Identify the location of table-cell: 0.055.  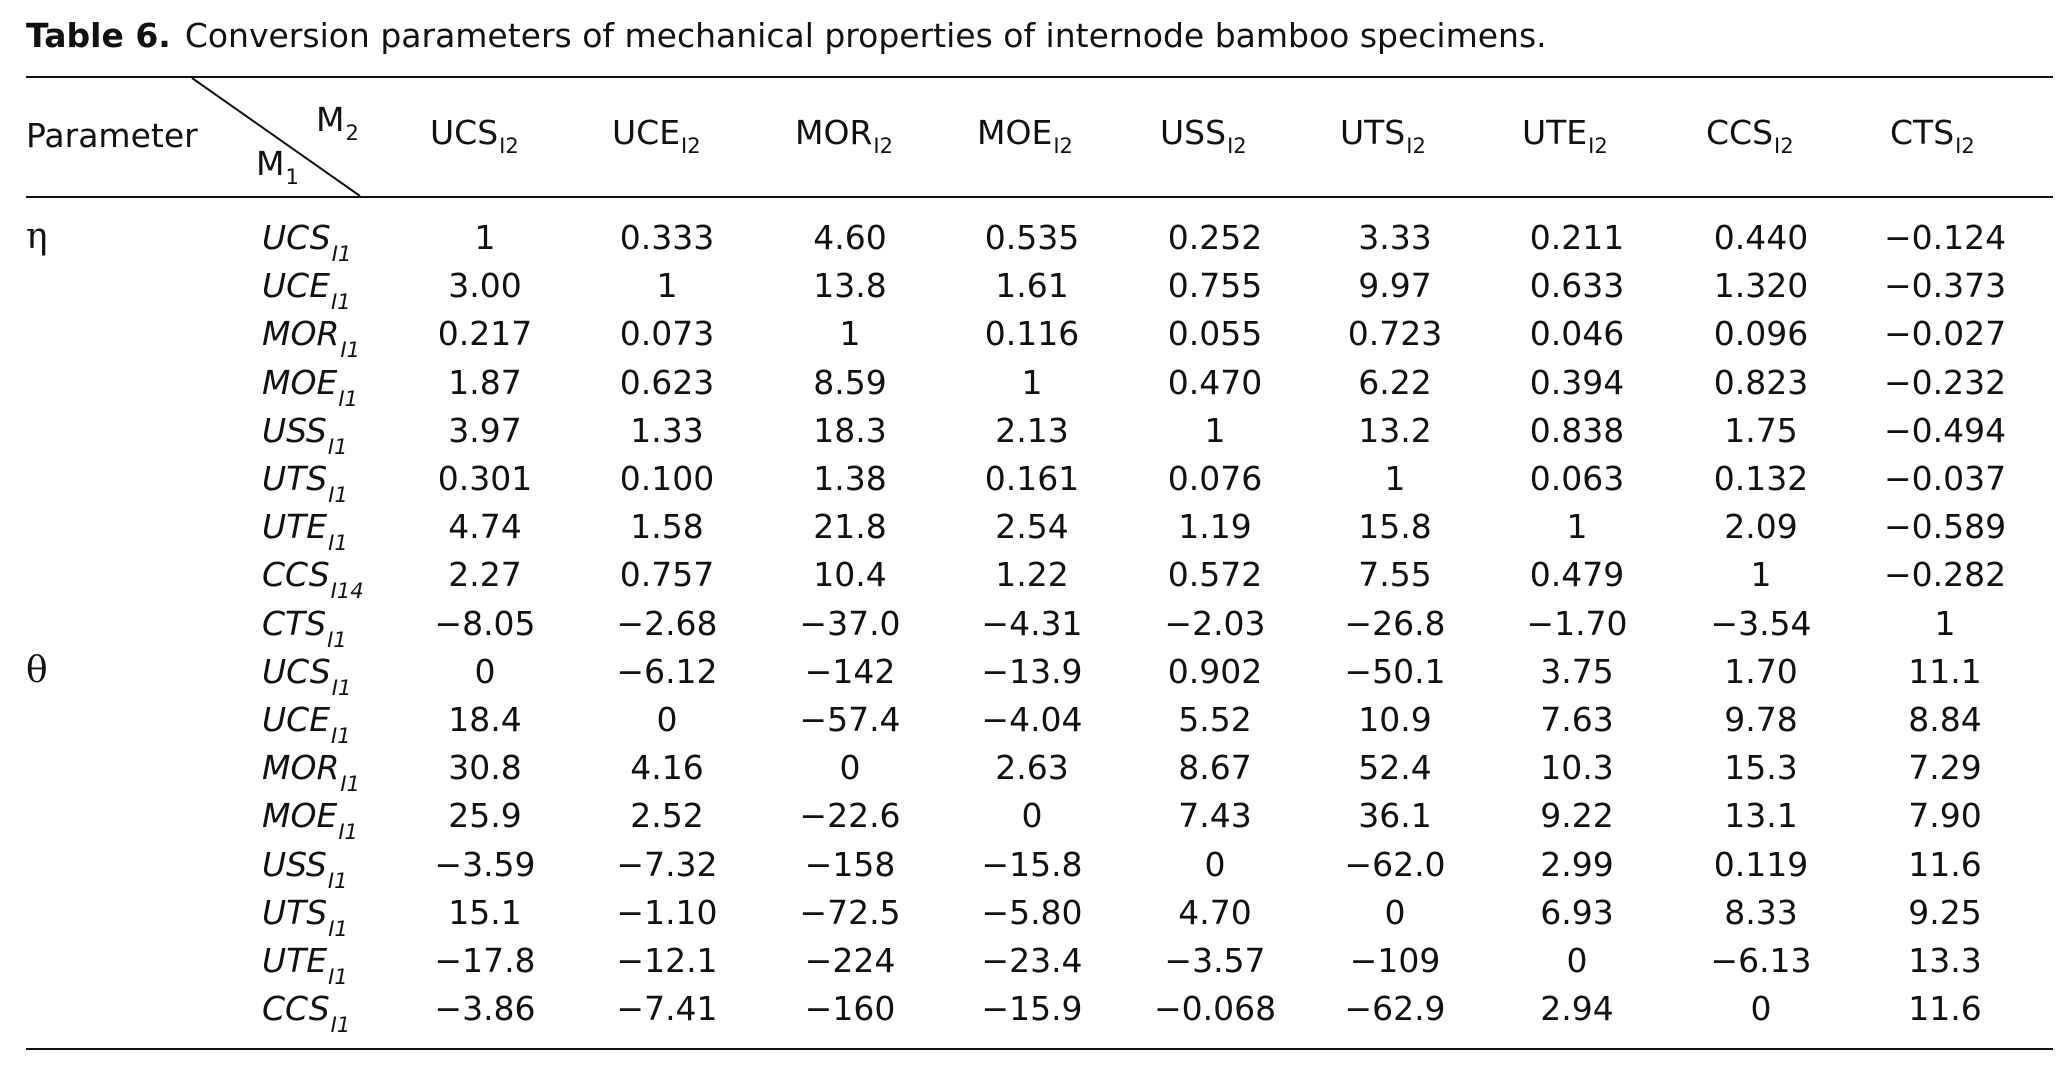
(1215, 334).